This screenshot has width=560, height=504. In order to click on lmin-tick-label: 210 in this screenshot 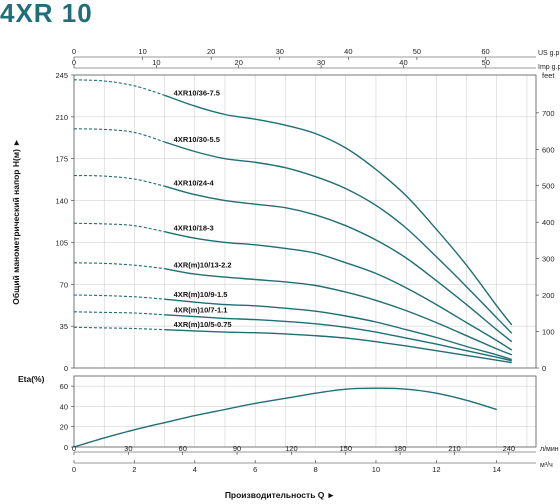, I will do `click(454, 448)`.